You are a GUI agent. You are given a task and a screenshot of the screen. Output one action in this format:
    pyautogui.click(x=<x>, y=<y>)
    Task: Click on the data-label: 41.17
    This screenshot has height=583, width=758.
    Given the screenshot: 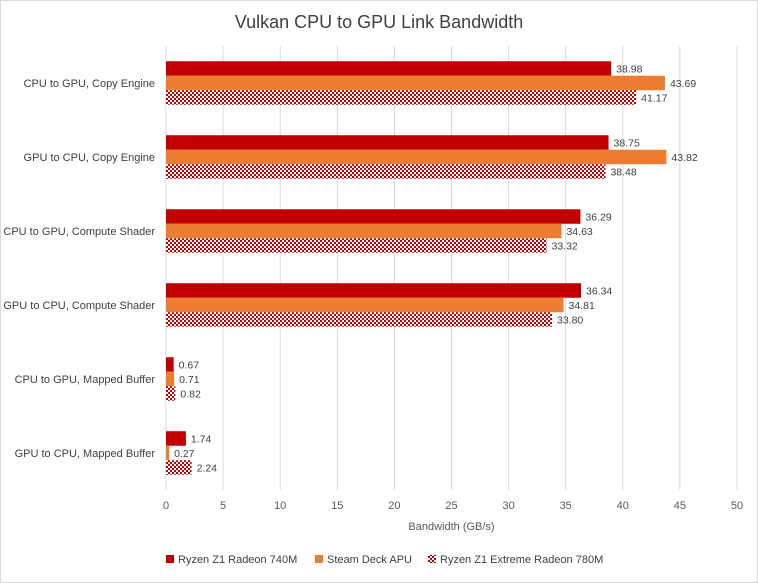 What is the action you would take?
    pyautogui.click(x=654, y=99)
    